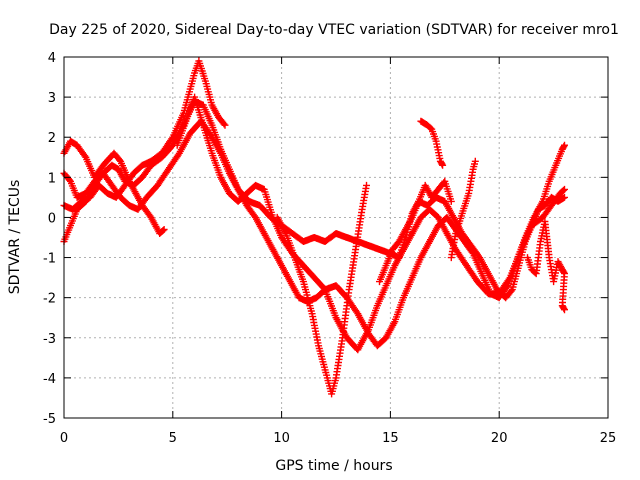 This screenshot has width=640, height=480. I want to click on y-tick-label: 1, so click(52, 178).